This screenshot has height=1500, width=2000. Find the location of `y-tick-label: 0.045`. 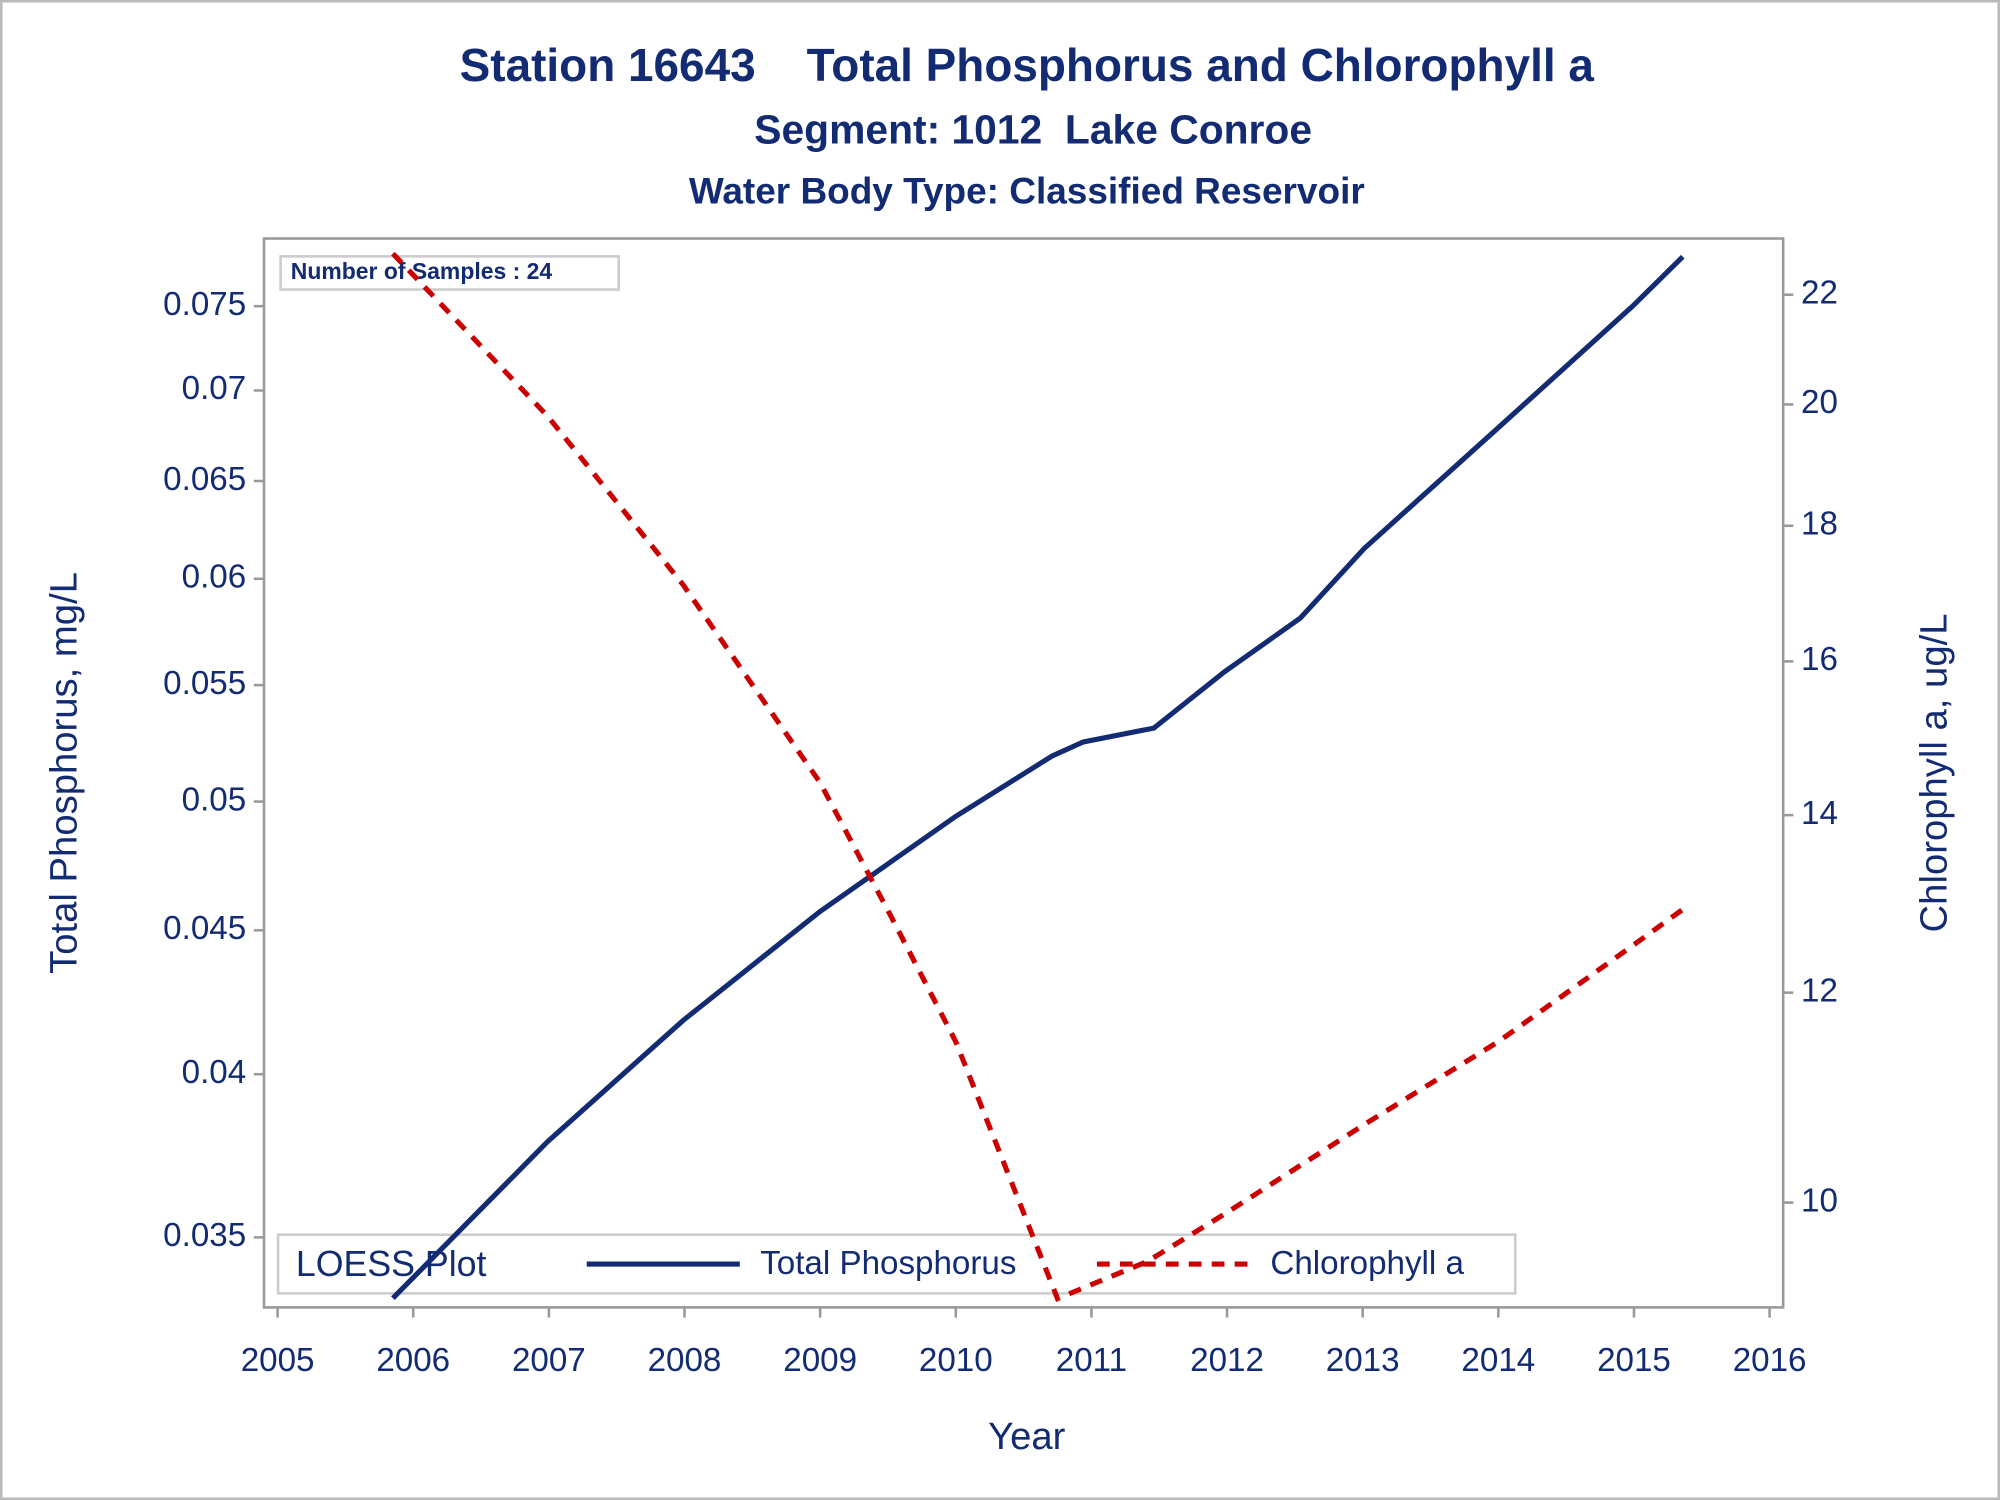

y-tick-label: 0.045 is located at coordinates (204, 928).